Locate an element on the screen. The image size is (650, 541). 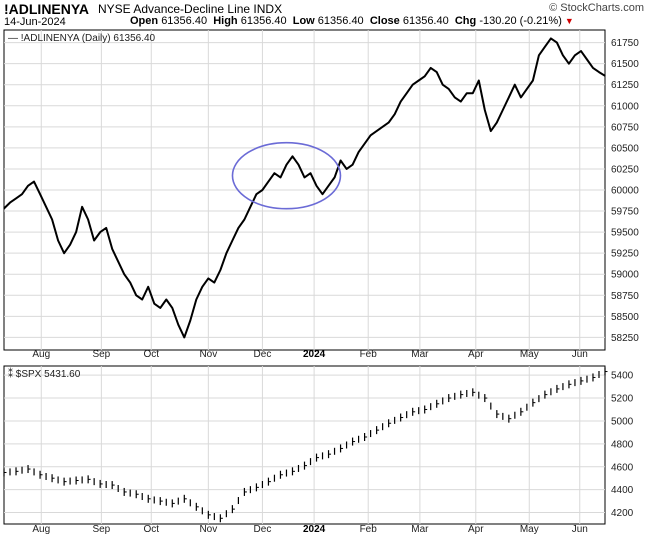
x-tick-label: Mar is located at coordinates (420, 354).